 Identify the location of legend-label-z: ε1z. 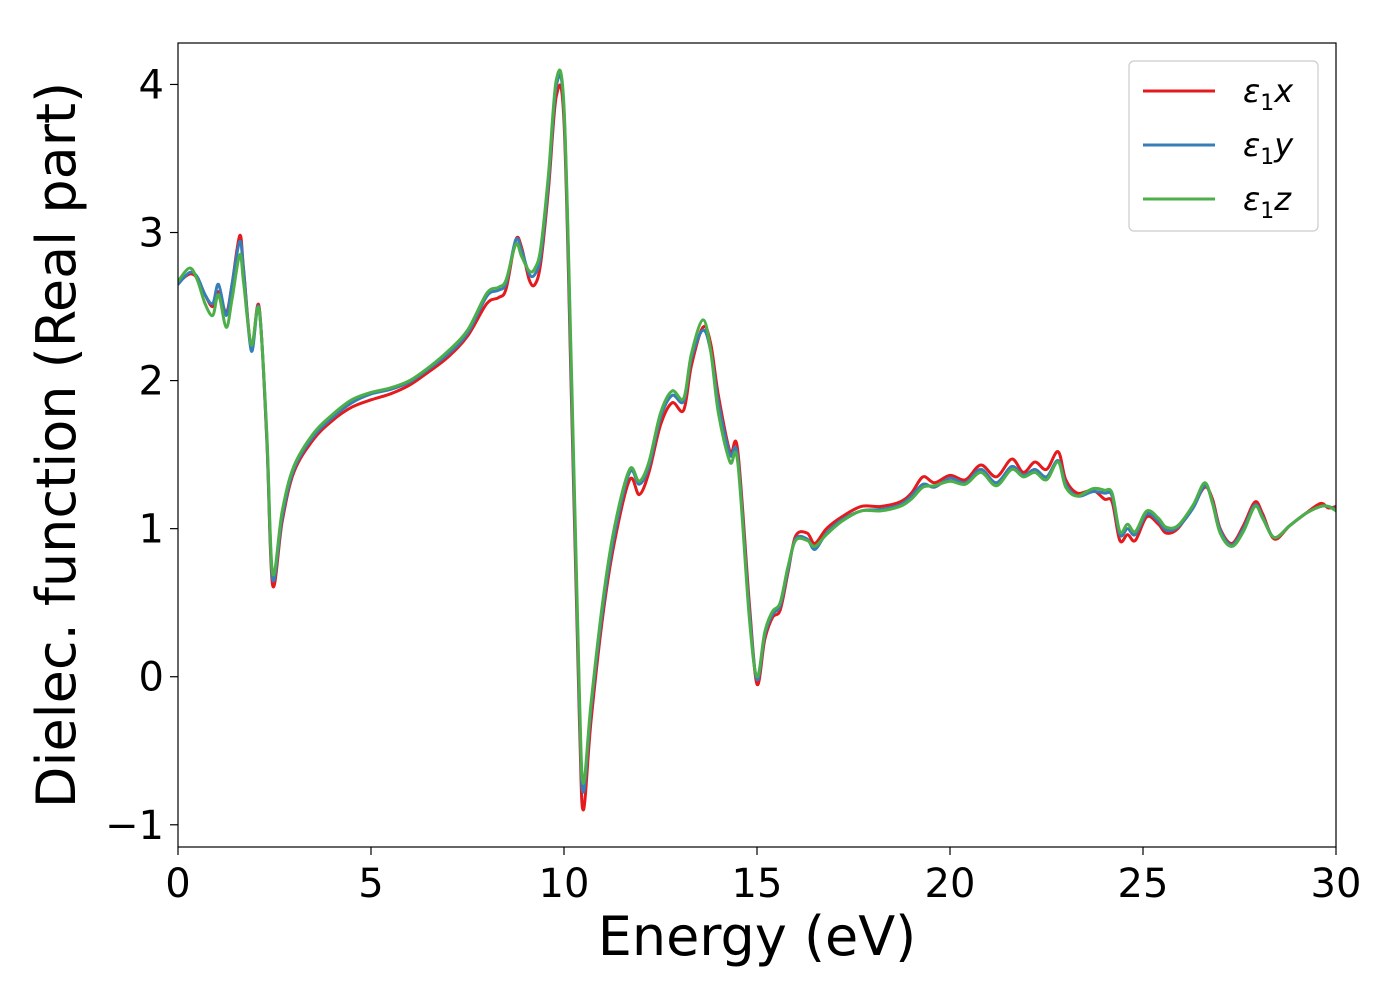
(1267, 202).